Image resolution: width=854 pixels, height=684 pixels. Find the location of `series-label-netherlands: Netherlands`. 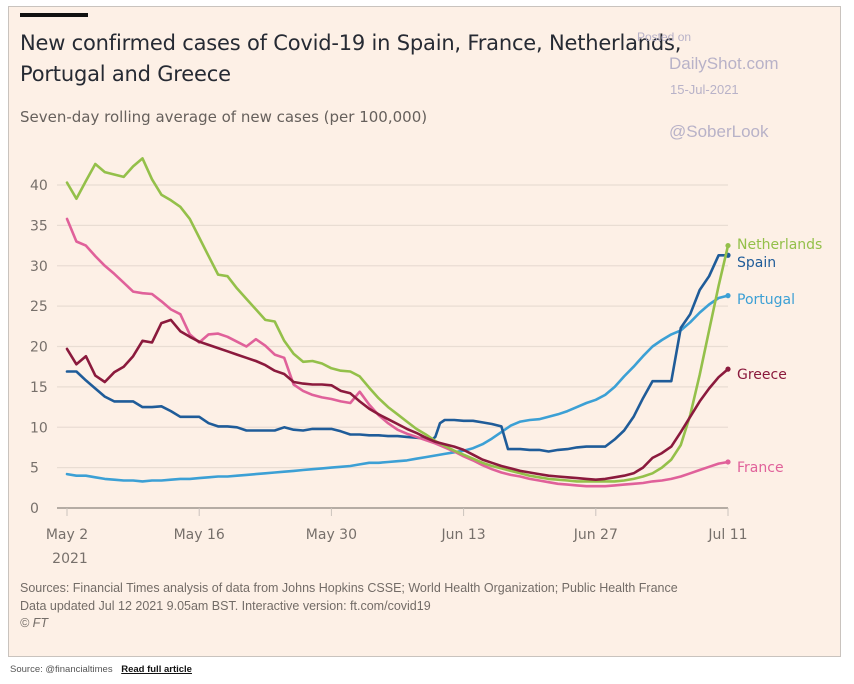

series-label-netherlands: Netherlands is located at coordinates (779, 245).